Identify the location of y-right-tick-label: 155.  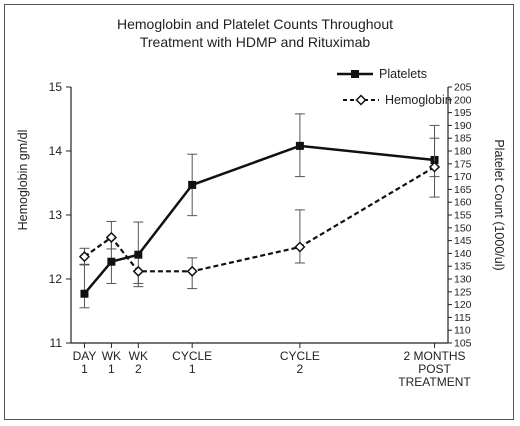
(463, 216).